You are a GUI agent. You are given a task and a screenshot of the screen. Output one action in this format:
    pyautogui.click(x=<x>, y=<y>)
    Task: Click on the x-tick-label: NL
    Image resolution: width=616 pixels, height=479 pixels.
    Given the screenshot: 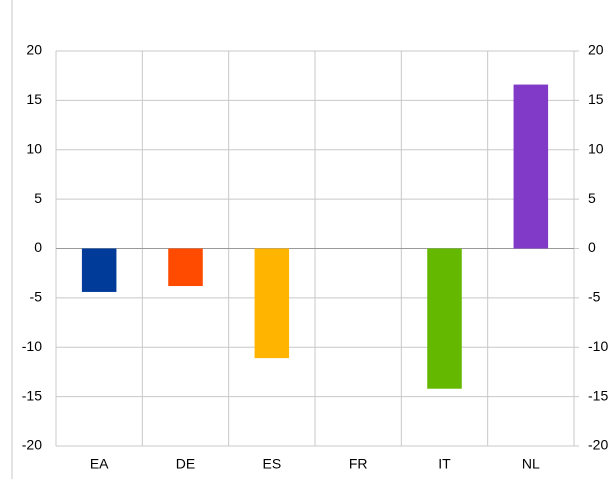 What is the action you would take?
    pyautogui.click(x=531, y=464)
    